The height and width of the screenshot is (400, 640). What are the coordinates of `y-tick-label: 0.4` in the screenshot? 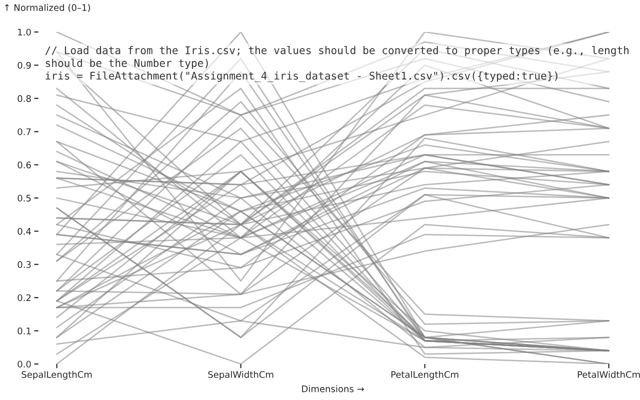 It's located at (24, 231).